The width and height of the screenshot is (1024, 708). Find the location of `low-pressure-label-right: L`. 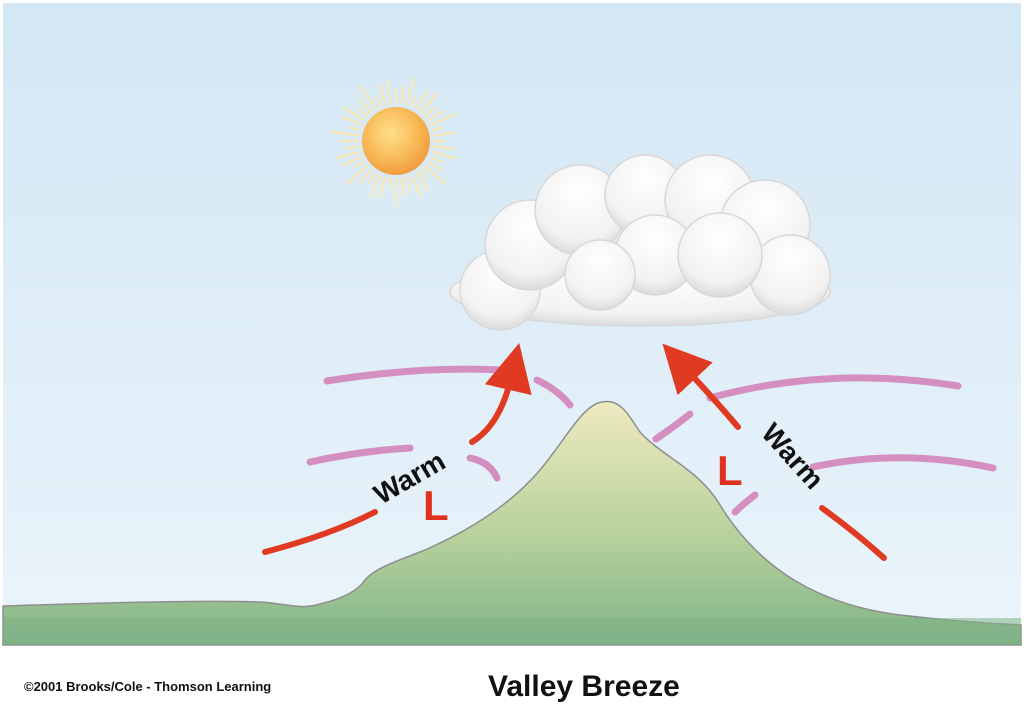

low-pressure-label-right: L is located at coordinates (730, 470).